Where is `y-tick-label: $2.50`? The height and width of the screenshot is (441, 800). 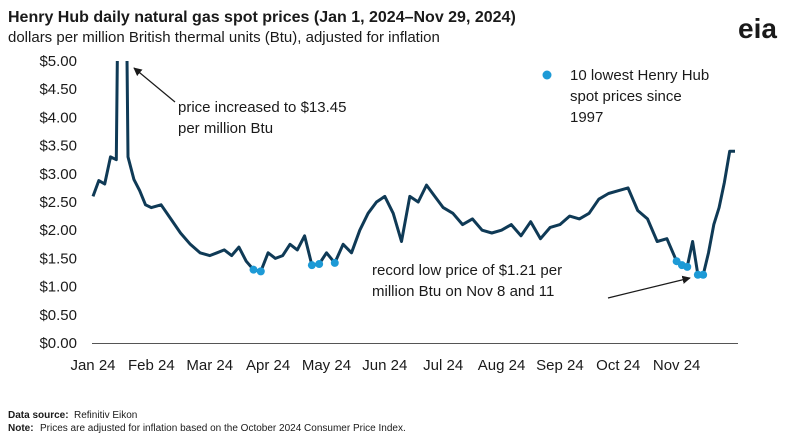 y-tick-label: $2.50 is located at coordinates (58, 202).